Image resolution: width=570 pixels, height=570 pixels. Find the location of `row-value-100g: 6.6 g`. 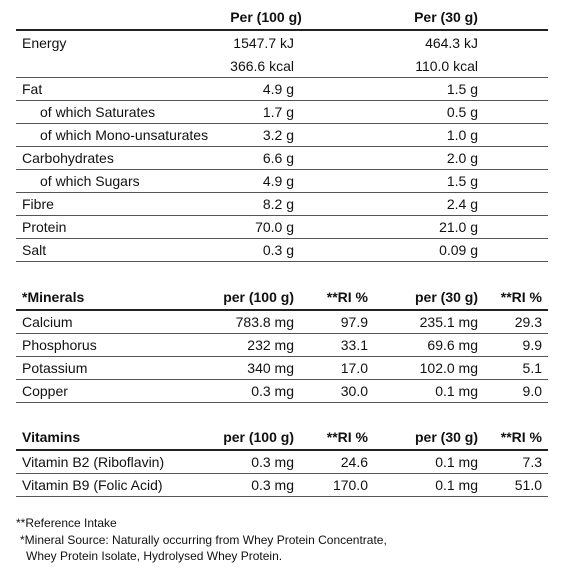

row-value-100g: 6.6 g is located at coordinates (278, 158).